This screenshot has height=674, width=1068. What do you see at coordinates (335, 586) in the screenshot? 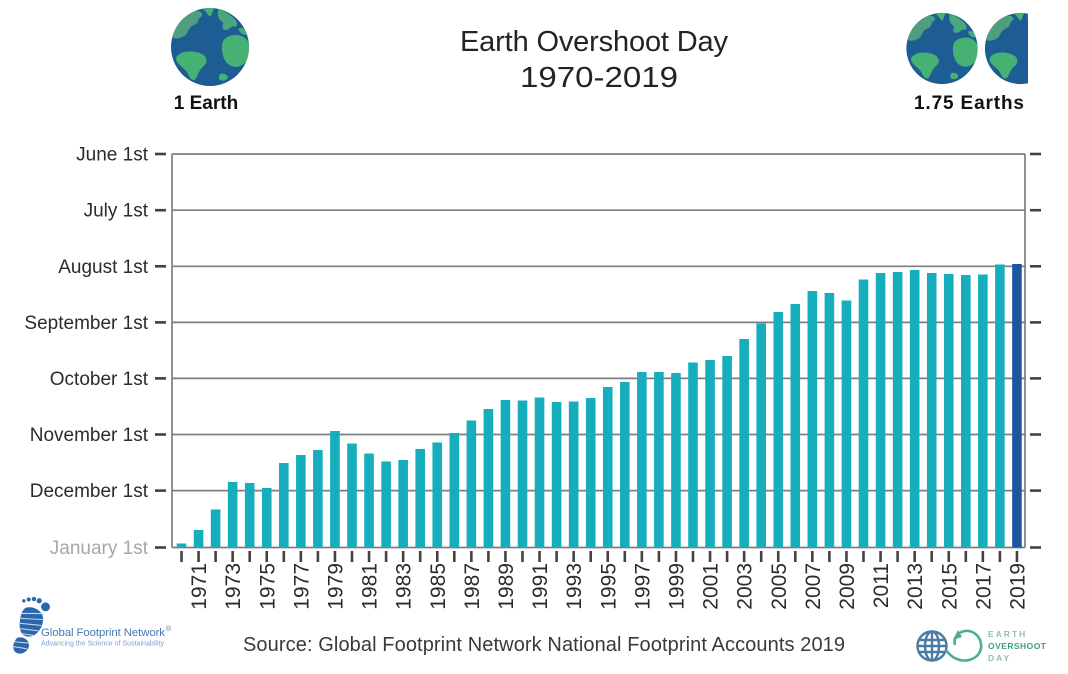
I see `svg-text: 1979` at bounding box center [335, 586].